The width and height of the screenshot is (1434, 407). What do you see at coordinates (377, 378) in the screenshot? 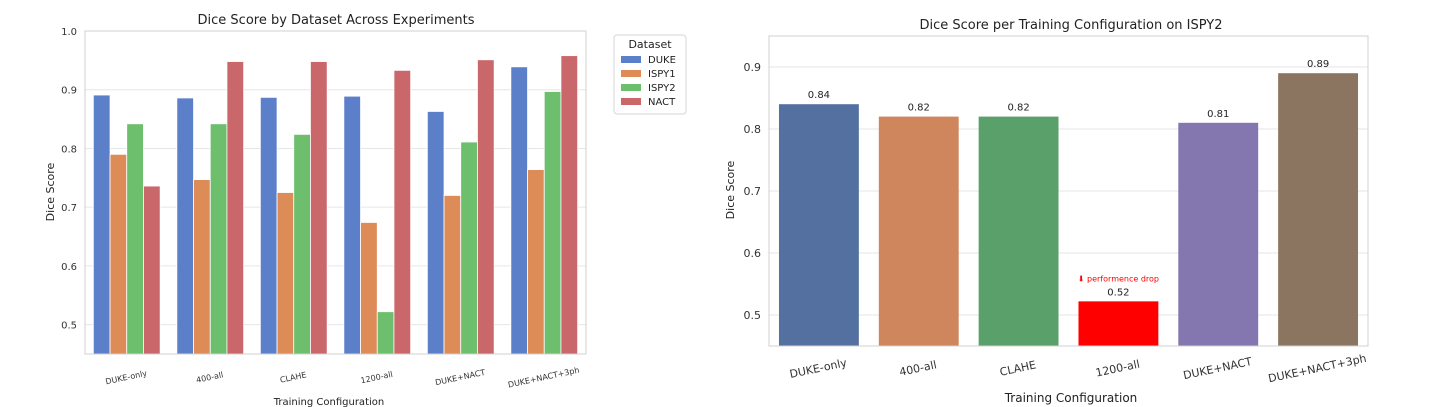
I see `left-xtick-label: 1200-all` at bounding box center [377, 378].